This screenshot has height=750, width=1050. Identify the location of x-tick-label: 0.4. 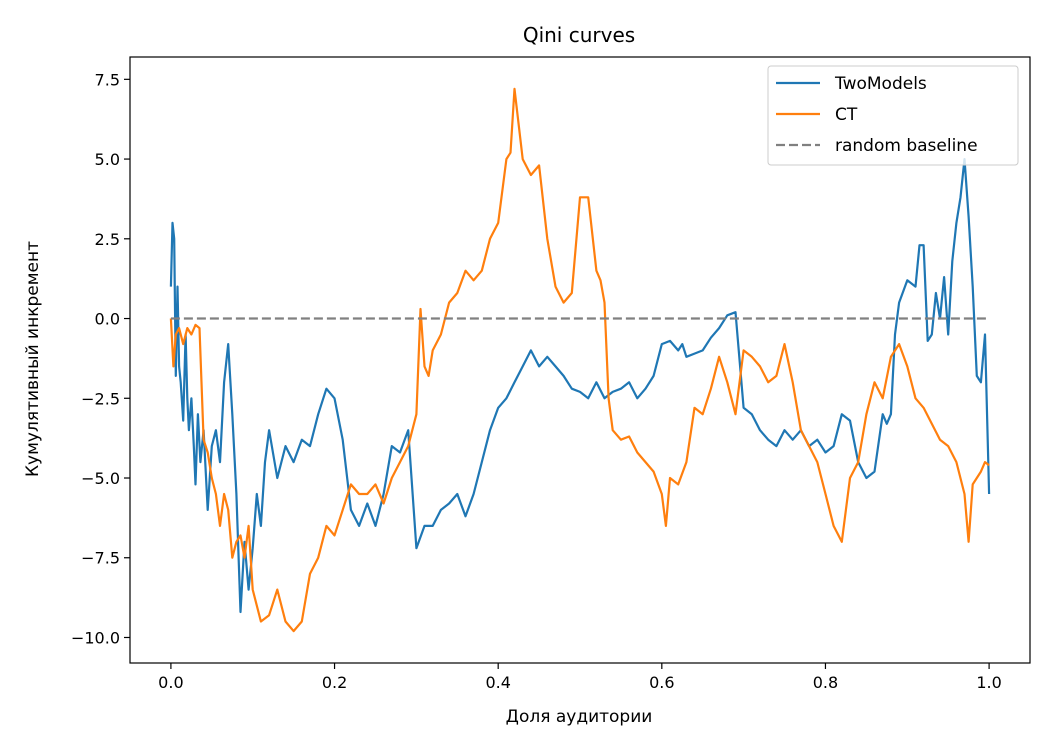
(497, 682).